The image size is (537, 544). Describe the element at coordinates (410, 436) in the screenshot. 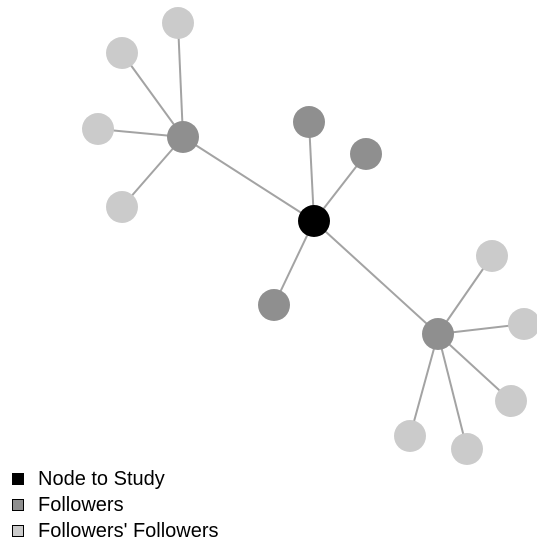

I see `node-ff9` at that location.